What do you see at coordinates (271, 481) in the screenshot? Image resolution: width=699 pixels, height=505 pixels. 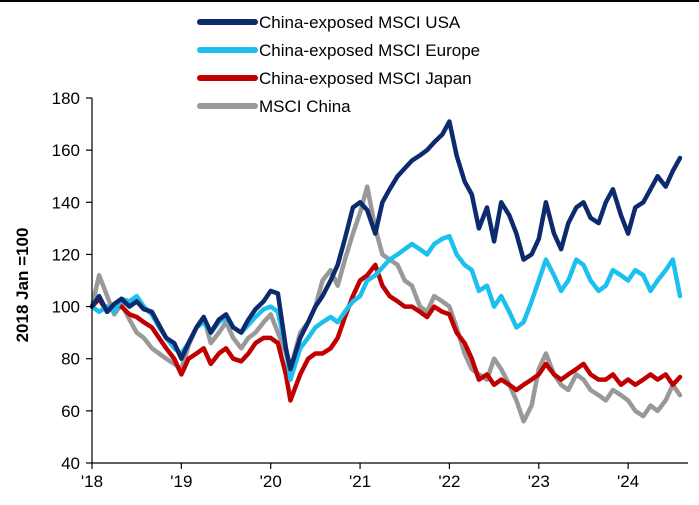 I see `x-tick-label: '20` at bounding box center [271, 481].